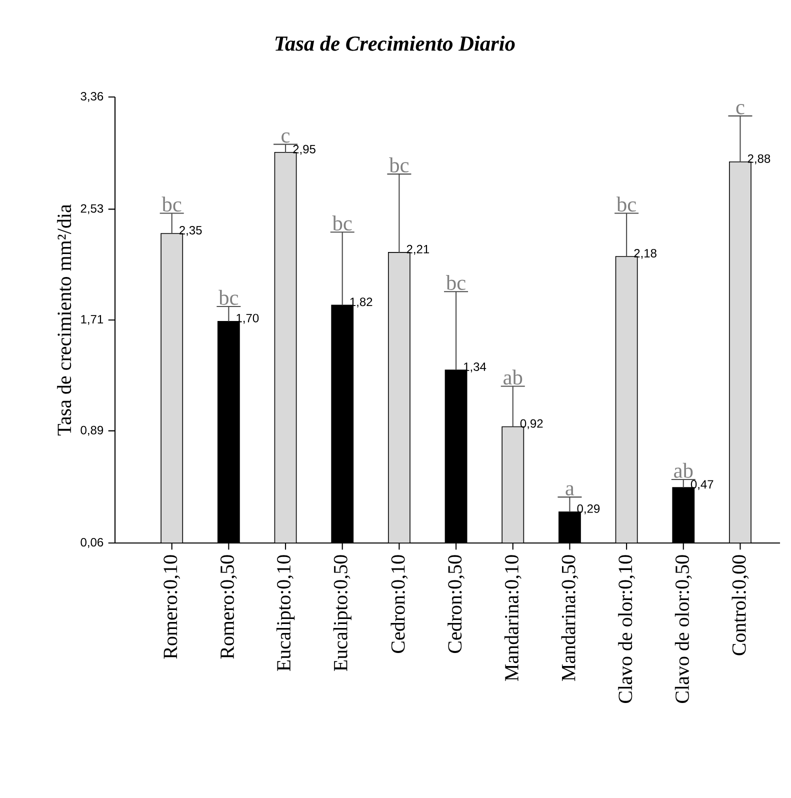 Image resolution: width=791 pixels, height=798 pixels. I want to click on x-tick-label: Mandarina:0,50, so click(569, 618).